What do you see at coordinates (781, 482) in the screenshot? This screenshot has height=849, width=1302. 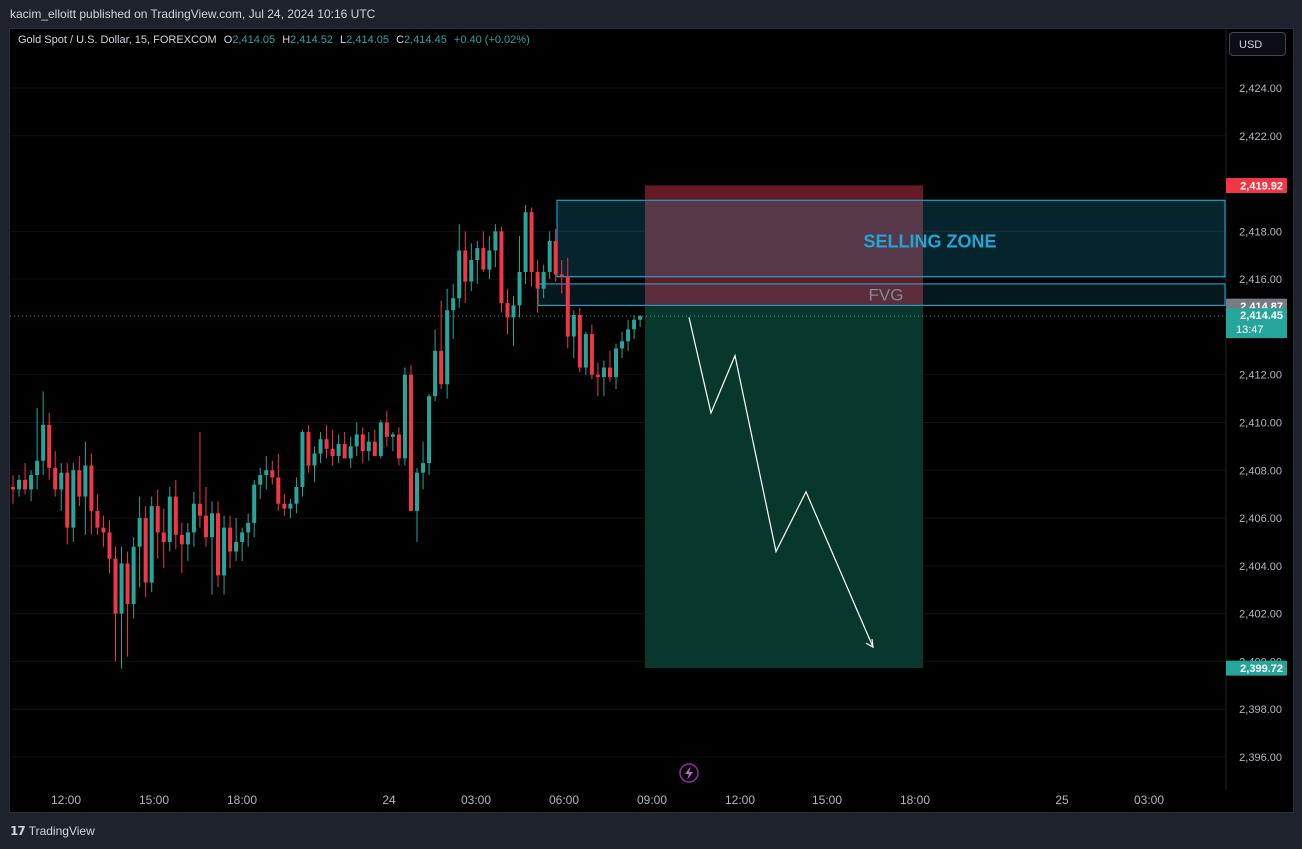 I see `projected-path` at bounding box center [781, 482].